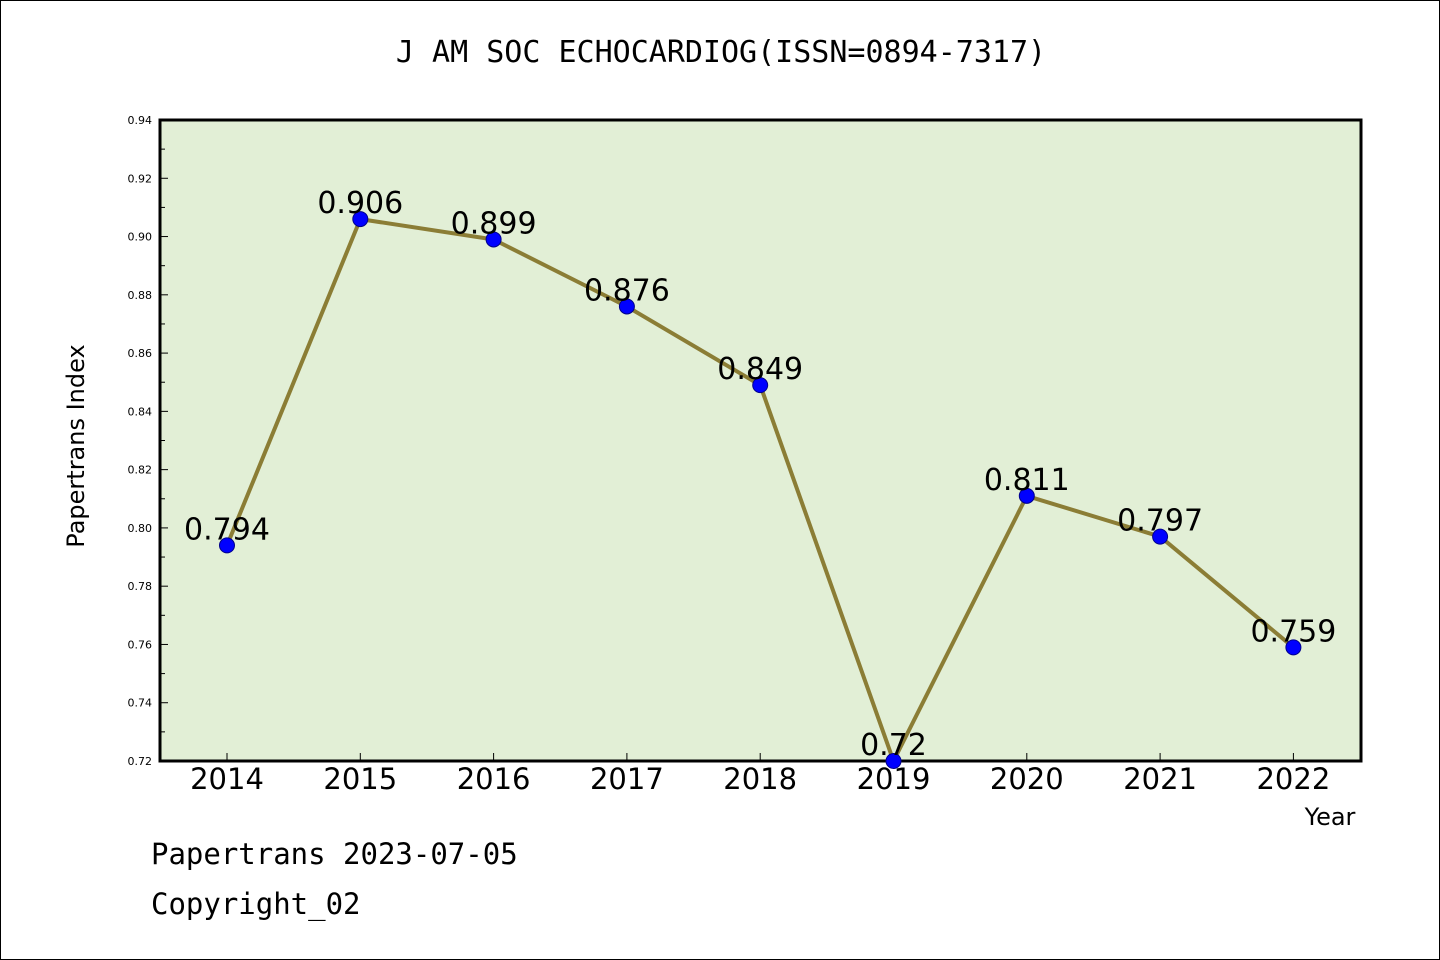 Image resolution: width=1440 pixels, height=960 pixels. Describe the element at coordinates (1330, 817) in the screenshot. I see `x-axis-label: Year` at that location.